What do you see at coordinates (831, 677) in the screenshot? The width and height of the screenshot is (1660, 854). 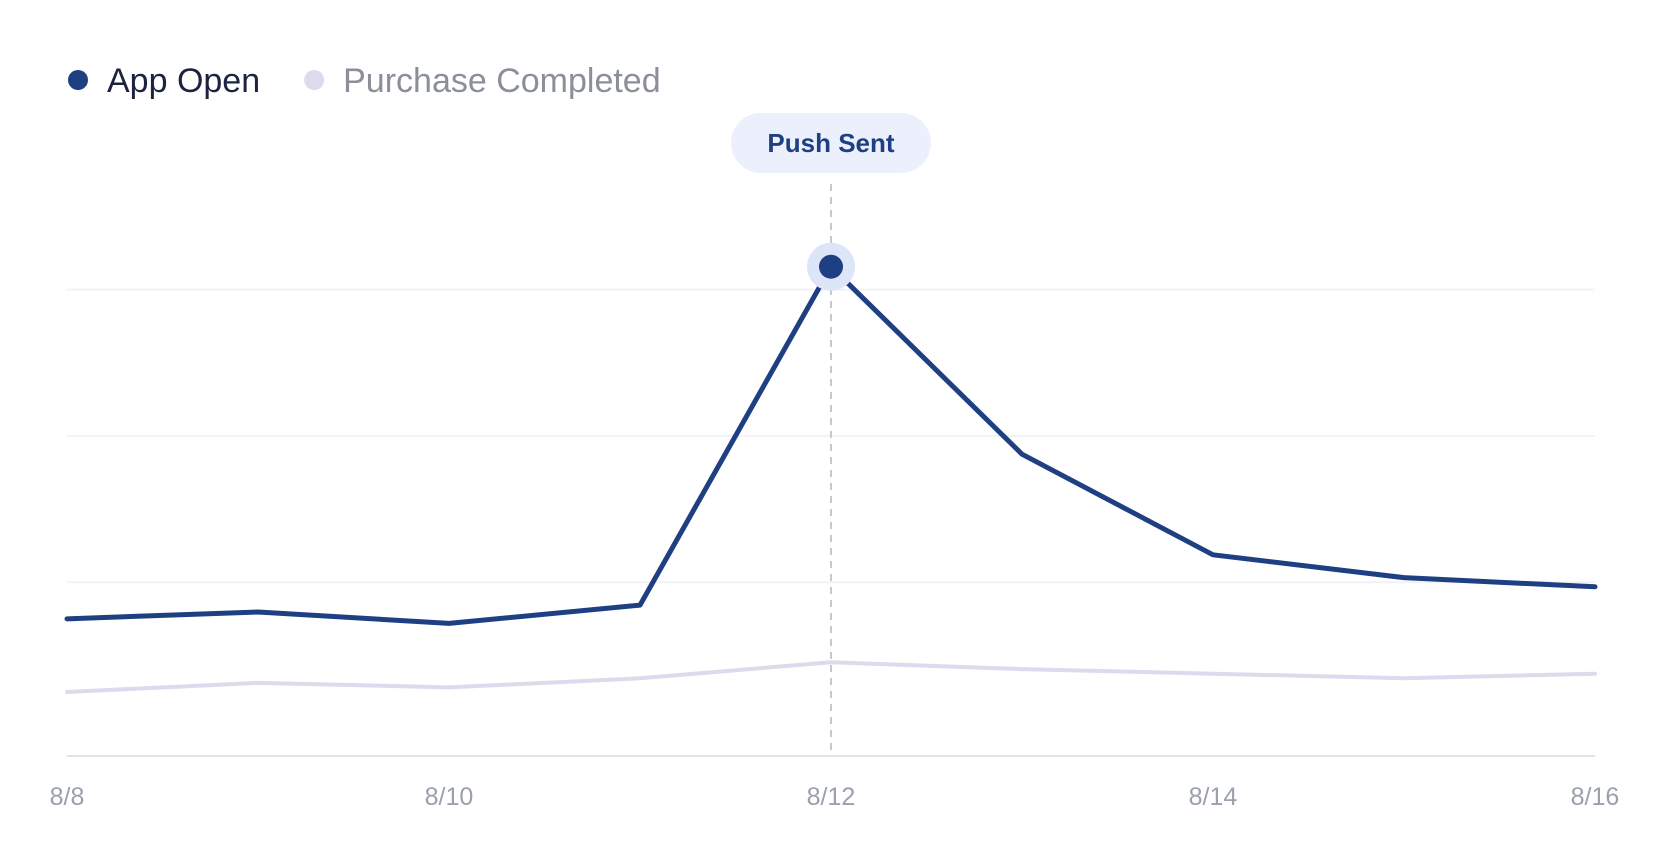 I see `series-line-purchase-completed` at bounding box center [831, 677].